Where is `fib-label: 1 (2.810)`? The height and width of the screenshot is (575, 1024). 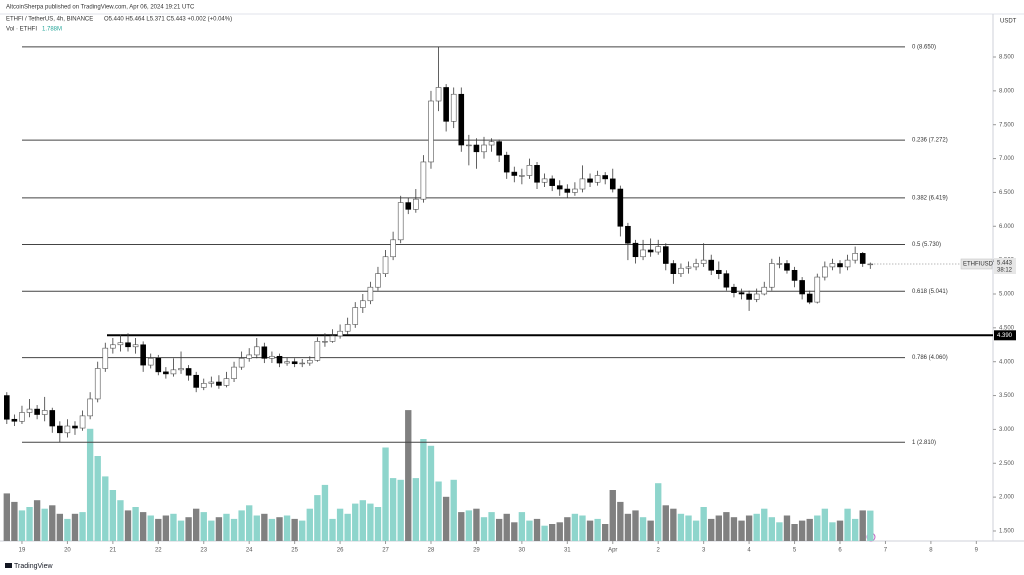
fib-label: 1 (2.810) is located at coordinates (924, 443).